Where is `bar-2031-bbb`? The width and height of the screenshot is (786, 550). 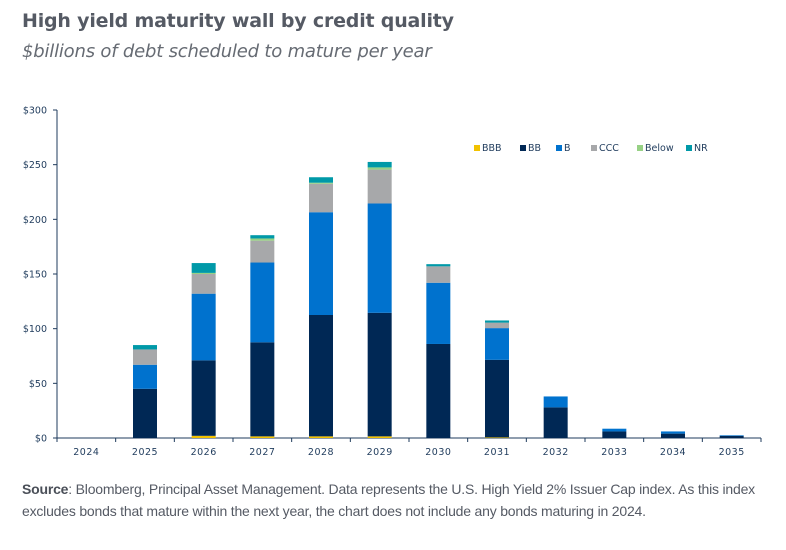
bar-2031-bbb is located at coordinates (497, 438).